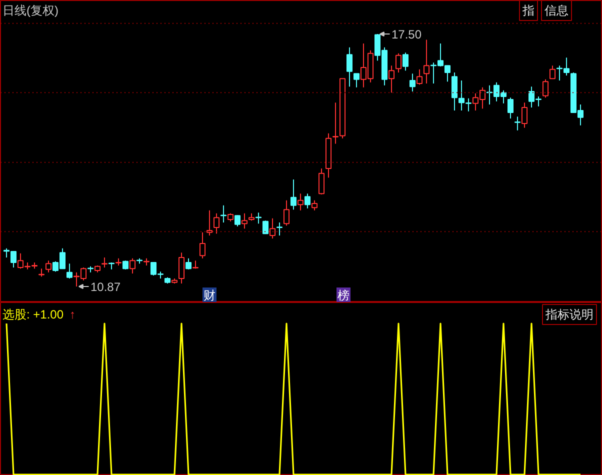  I want to click on chart-title: 日线(复权), so click(30, 11).